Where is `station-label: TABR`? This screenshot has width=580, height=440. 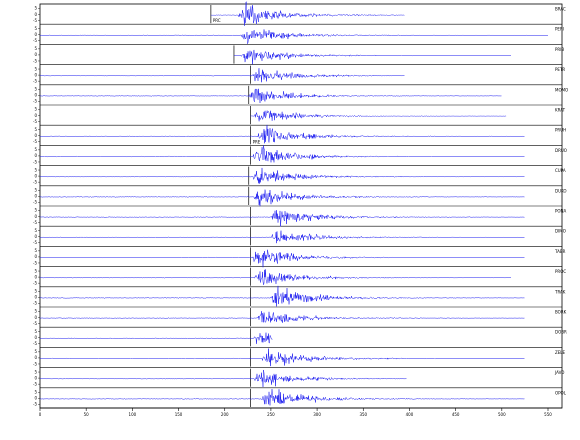
station-label: TABR is located at coordinates (560, 251).